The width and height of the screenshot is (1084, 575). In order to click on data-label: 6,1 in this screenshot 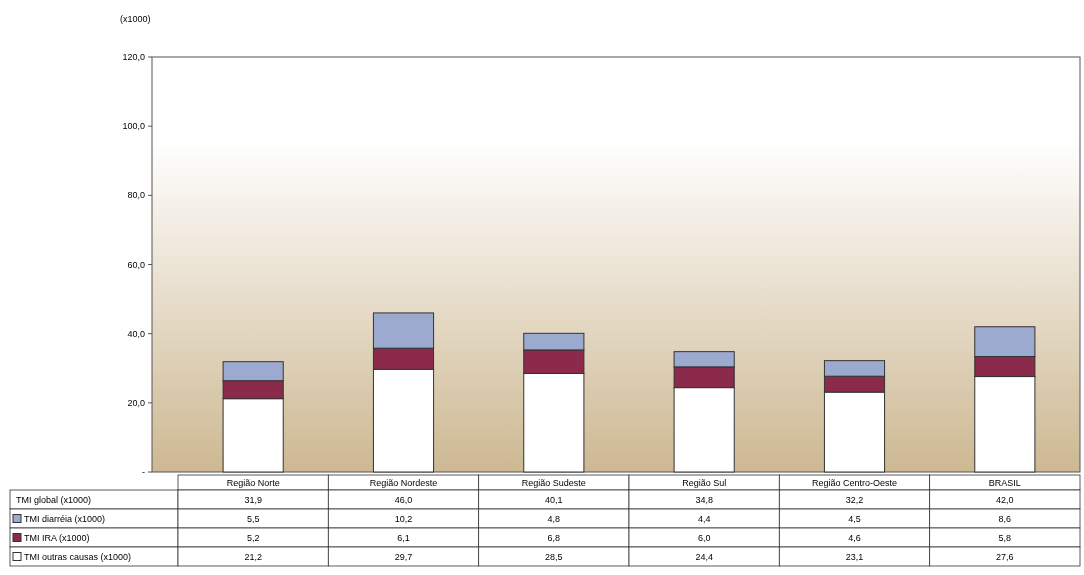, I will do `click(403, 537)`.